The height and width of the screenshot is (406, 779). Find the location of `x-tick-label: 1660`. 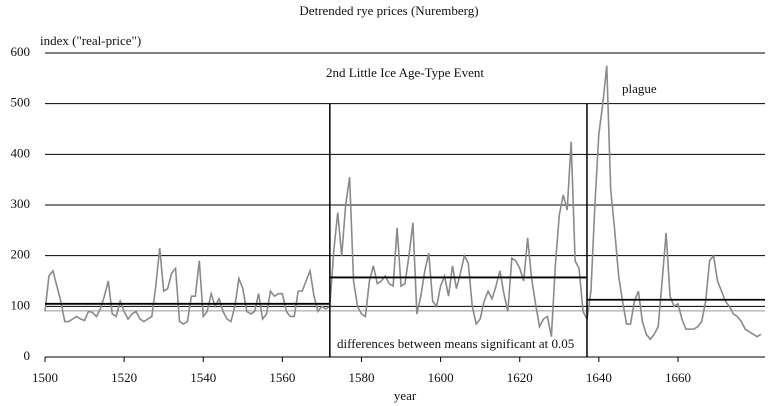

x-tick-label: 1660 is located at coordinates (678, 377).